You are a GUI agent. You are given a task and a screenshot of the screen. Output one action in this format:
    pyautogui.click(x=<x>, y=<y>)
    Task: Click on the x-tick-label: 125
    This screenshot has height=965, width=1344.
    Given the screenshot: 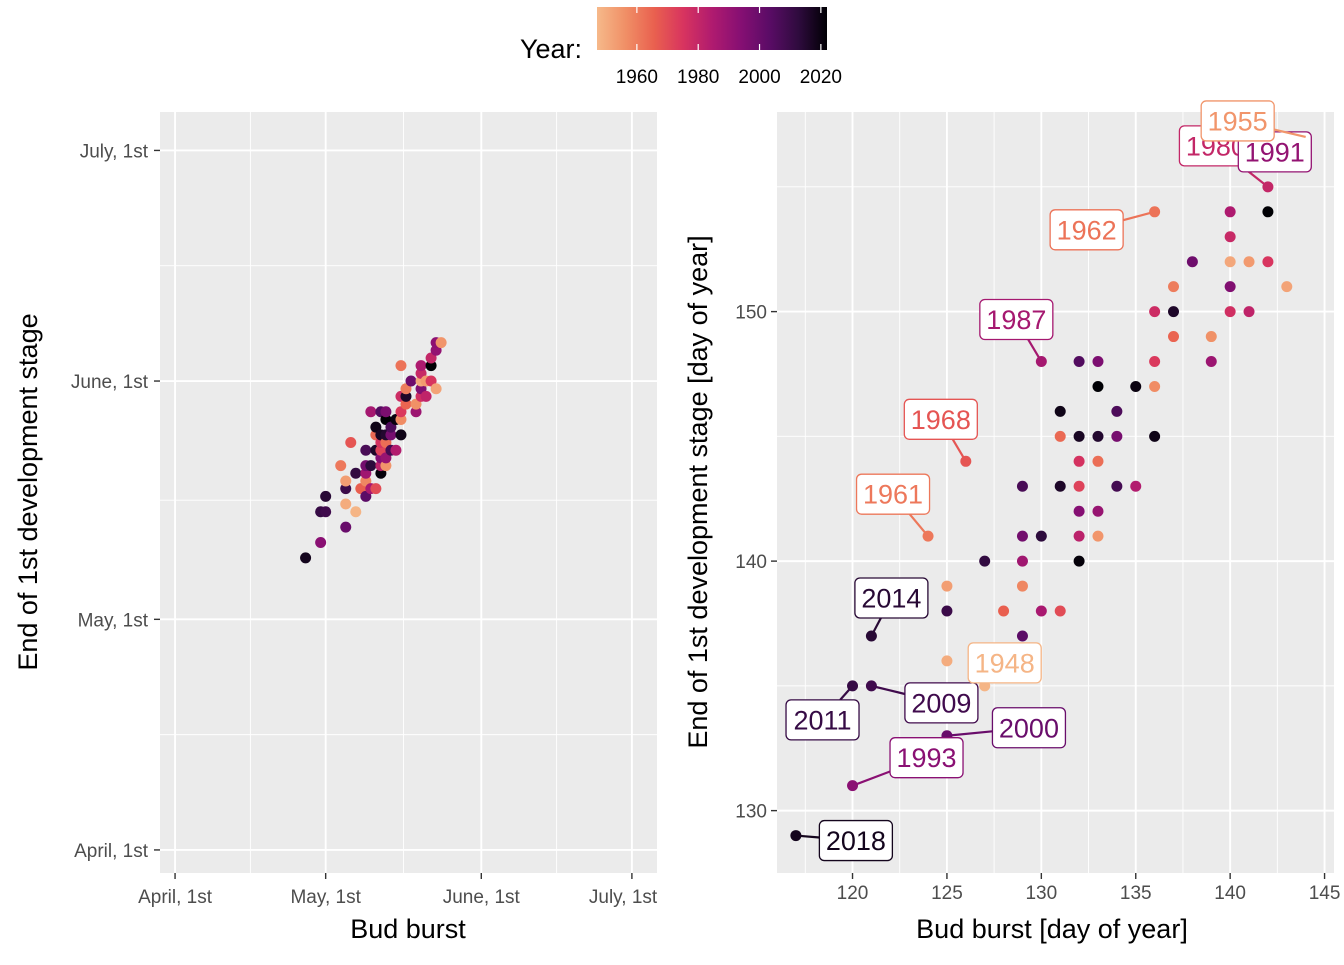 What is the action you would take?
    pyautogui.click(x=947, y=893)
    